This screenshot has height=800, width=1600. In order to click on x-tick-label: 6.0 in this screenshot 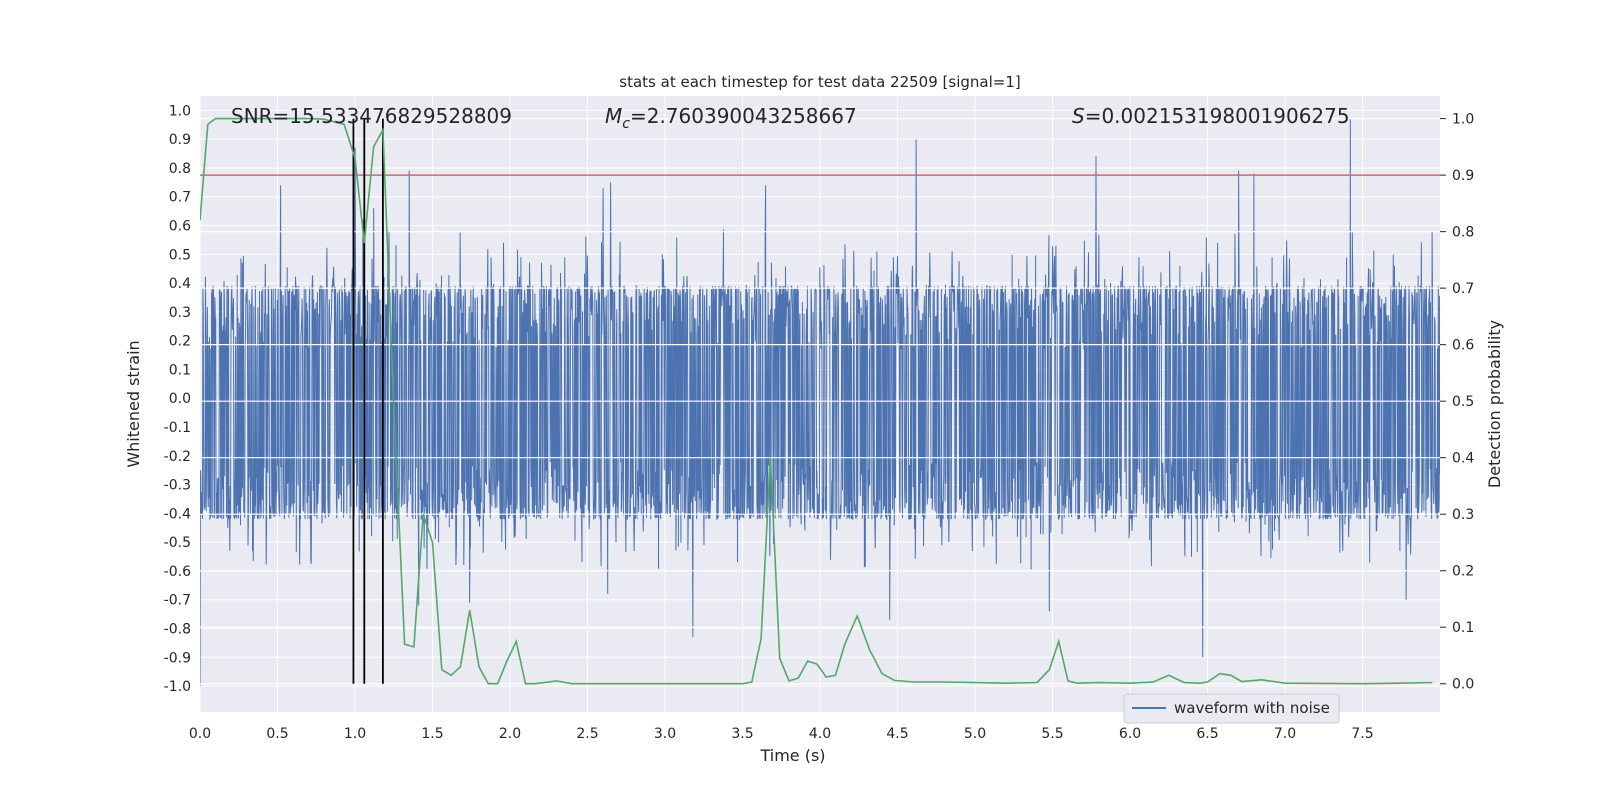, I will do `click(1130, 734)`.